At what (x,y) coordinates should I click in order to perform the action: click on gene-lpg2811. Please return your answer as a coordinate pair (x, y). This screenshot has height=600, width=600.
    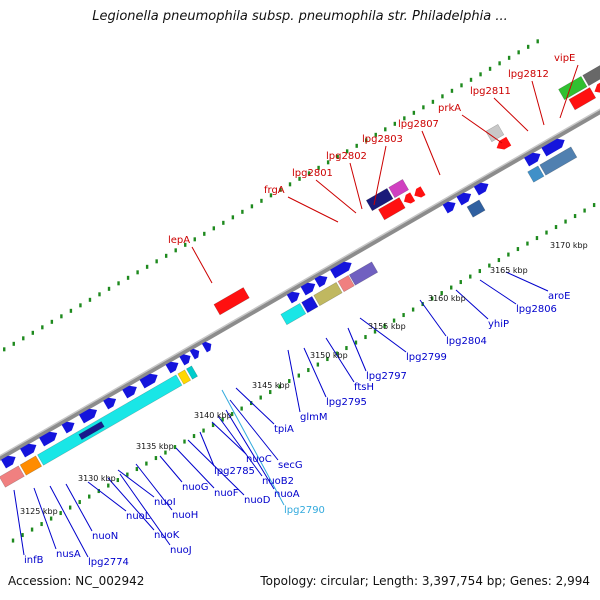
    Looking at the image, I should click on (597, 87).